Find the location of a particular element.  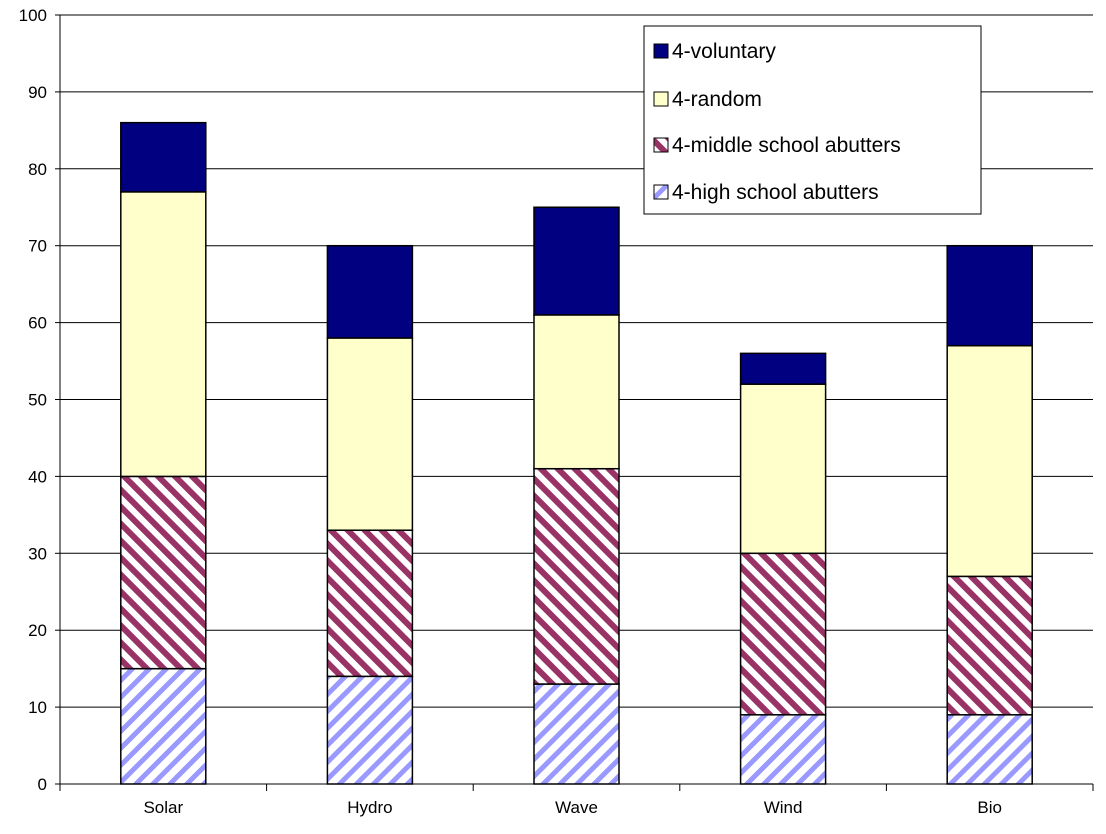

bar-segment-1-wind is located at coordinates (783, 749).